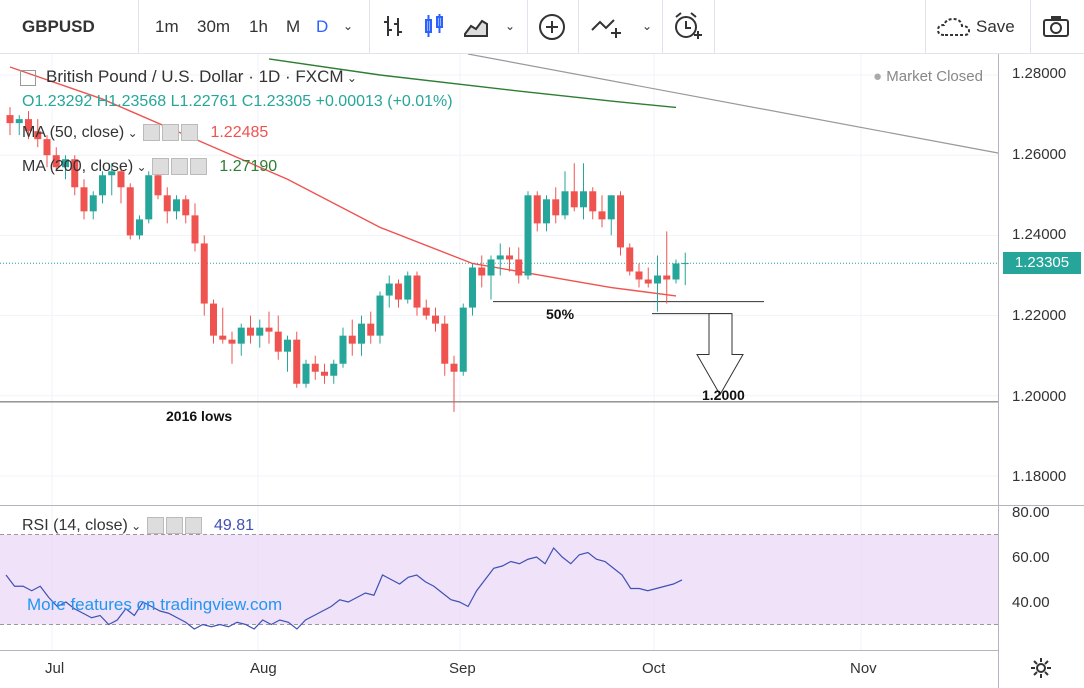 The image size is (1084, 688). Describe the element at coordinates (155, 604) in the screenshot. I see `watermark-link: More features on tradingview.com` at that location.